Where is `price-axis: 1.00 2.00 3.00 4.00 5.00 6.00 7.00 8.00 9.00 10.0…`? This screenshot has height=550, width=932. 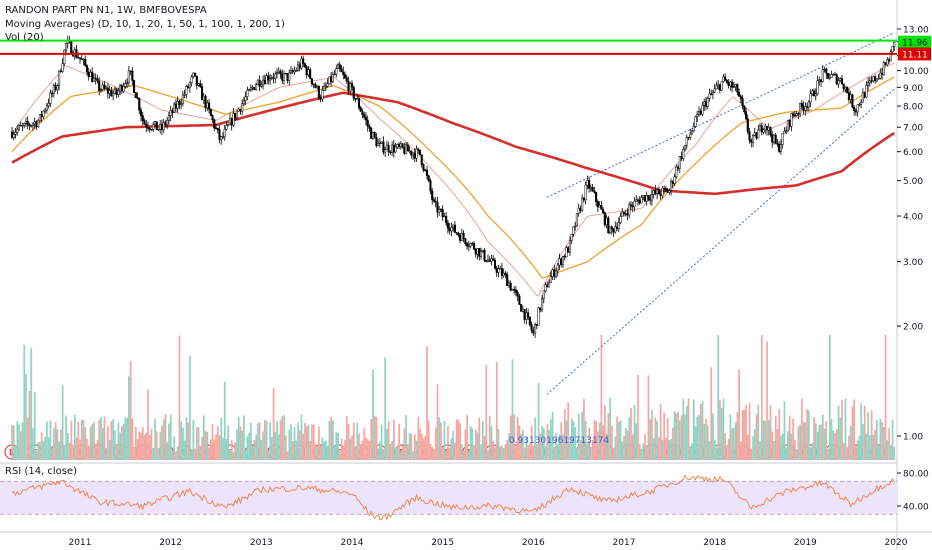 price-axis: 1.00 2.00 3.00 4.00 5.00 6.00 7.00 8.00 9.00 10.0… is located at coordinates (914, 231).